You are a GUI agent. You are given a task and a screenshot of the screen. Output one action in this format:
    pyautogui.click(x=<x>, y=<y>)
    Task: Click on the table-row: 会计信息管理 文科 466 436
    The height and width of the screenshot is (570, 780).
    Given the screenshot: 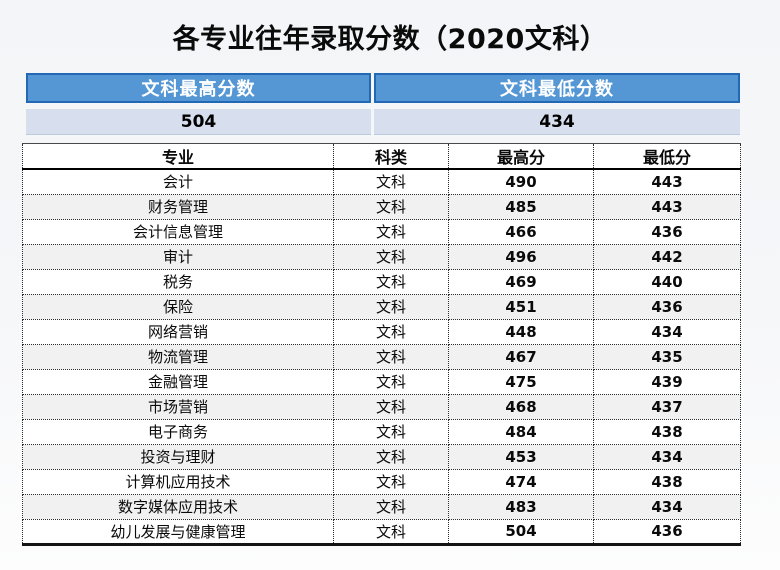 What is the action you would take?
    pyautogui.click(x=381, y=232)
    